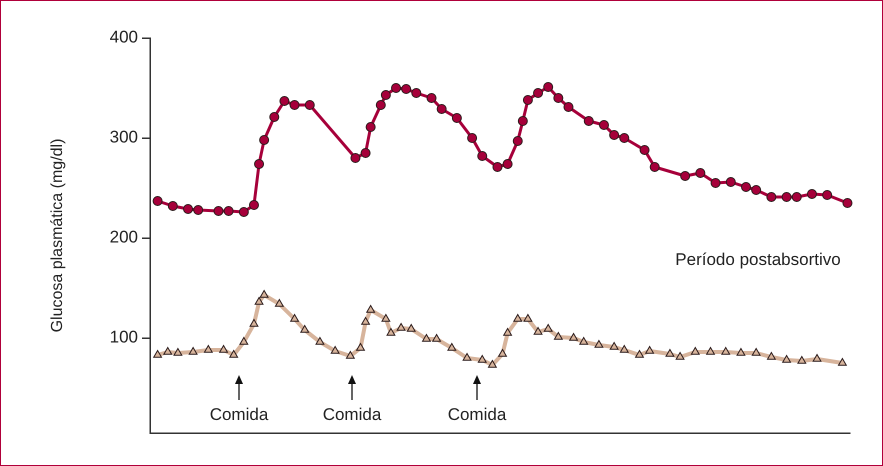  I want to click on y-tick-label: 200, so click(124, 237).